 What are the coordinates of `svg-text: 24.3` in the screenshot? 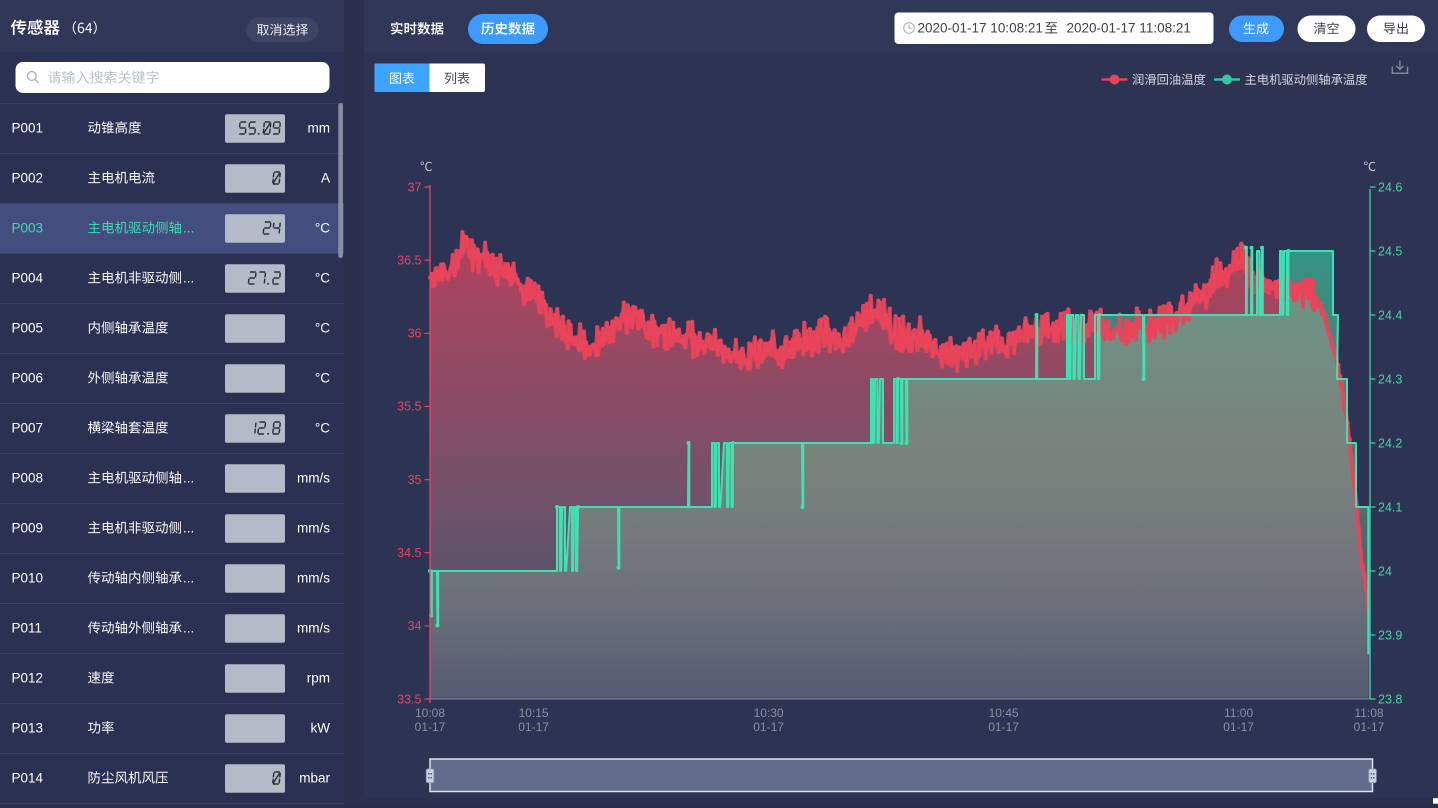 It's located at (1390, 379).